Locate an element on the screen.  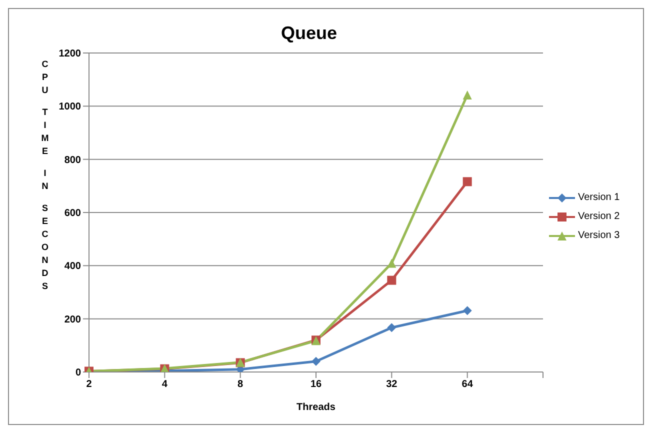
y-tick-label: 0 is located at coordinates (78, 373).